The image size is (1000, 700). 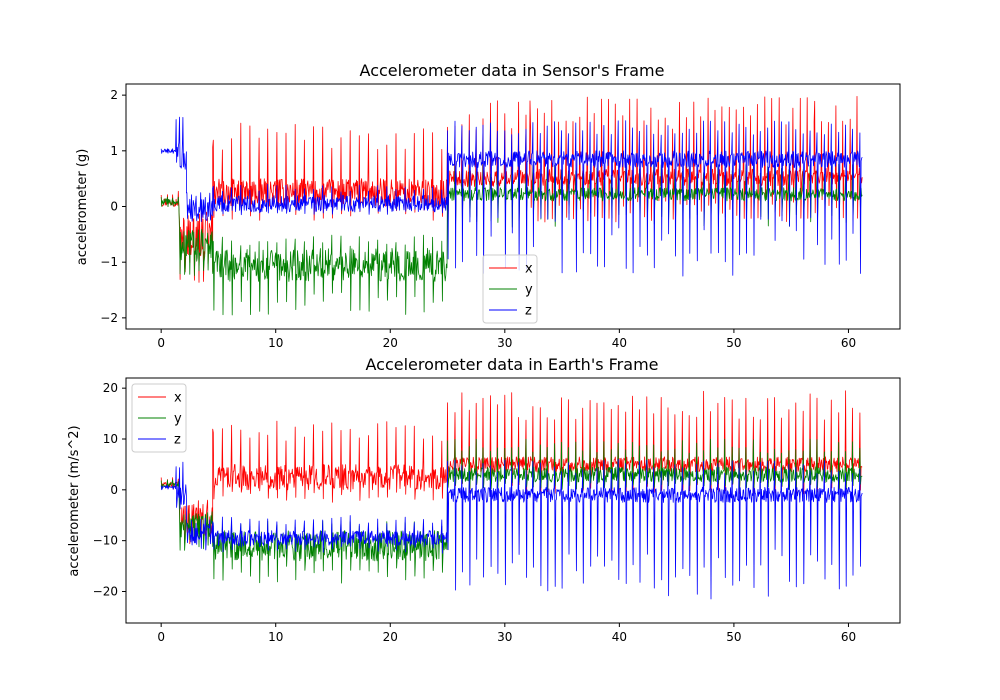 I want to click on y-tick-label: −1, so click(x=109, y=262).